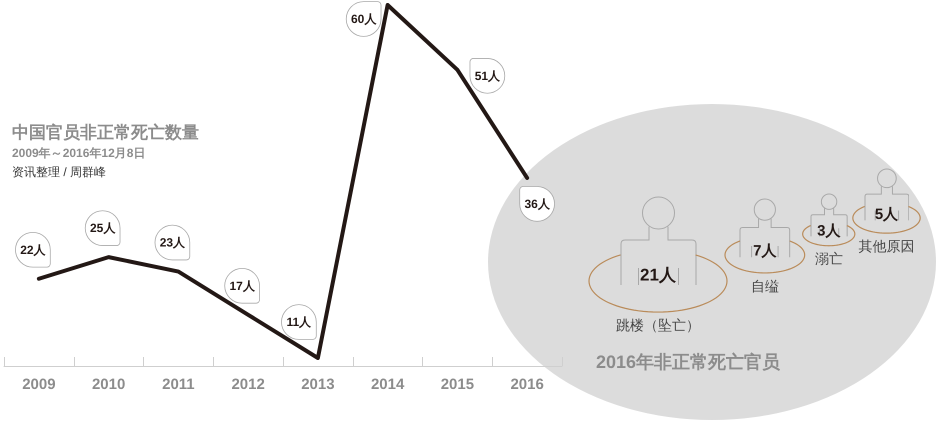  What do you see at coordinates (318, 384) in the screenshot?
I see `x-tick-label: 2013` at bounding box center [318, 384].